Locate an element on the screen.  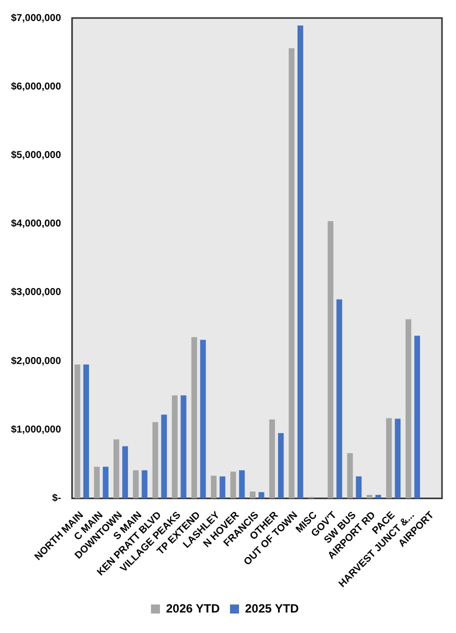
legend-label: 2026 YTD is located at coordinates (193, 608).